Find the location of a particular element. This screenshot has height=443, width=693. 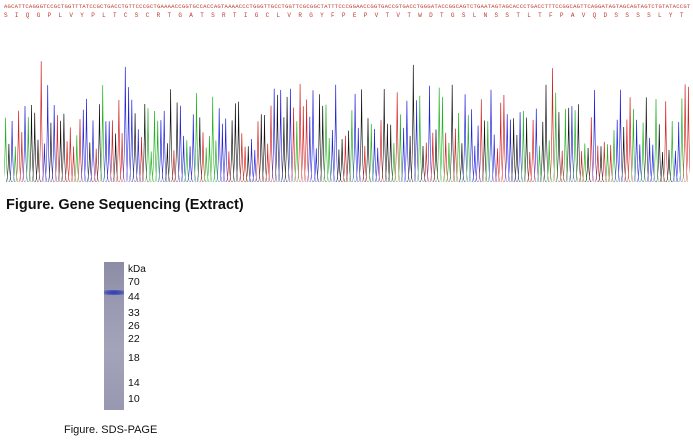

gel-lane is located at coordinates (114, 336).